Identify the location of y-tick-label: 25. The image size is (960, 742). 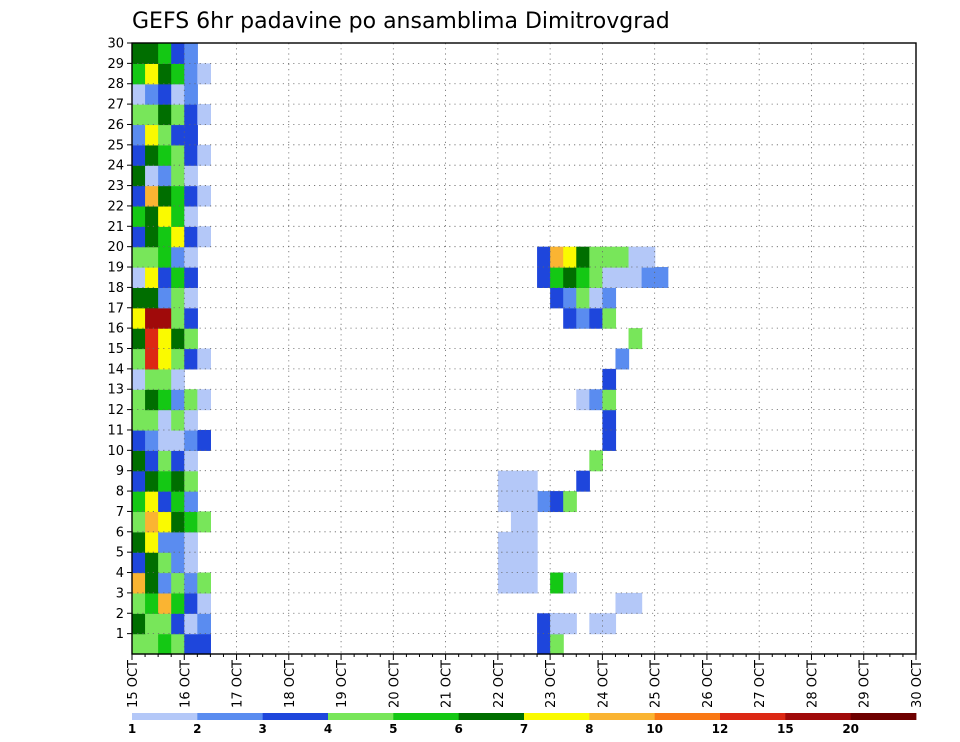
(115, 145).